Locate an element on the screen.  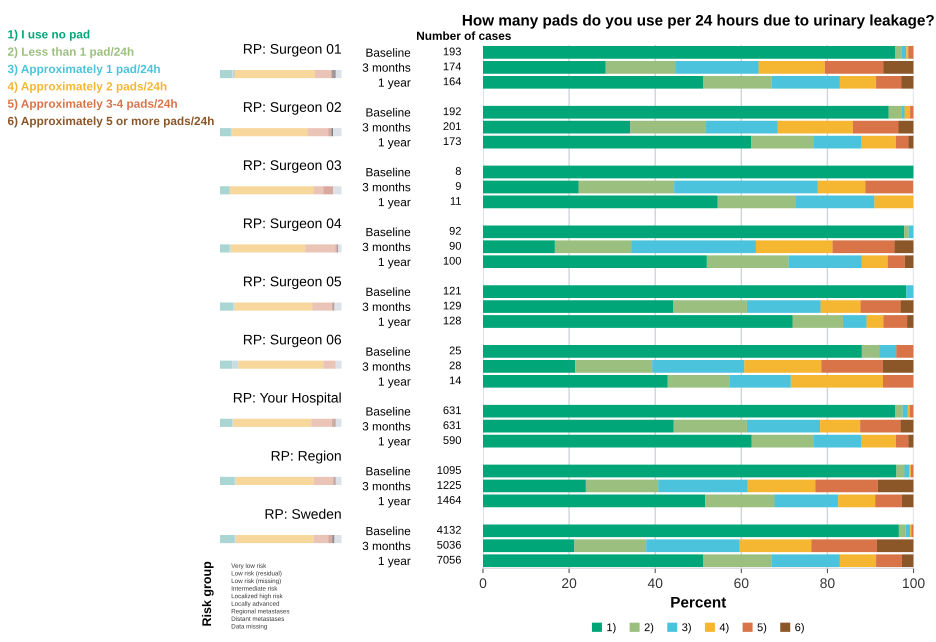
y2-tick-label: 11 is located at coordinates (455, 201).